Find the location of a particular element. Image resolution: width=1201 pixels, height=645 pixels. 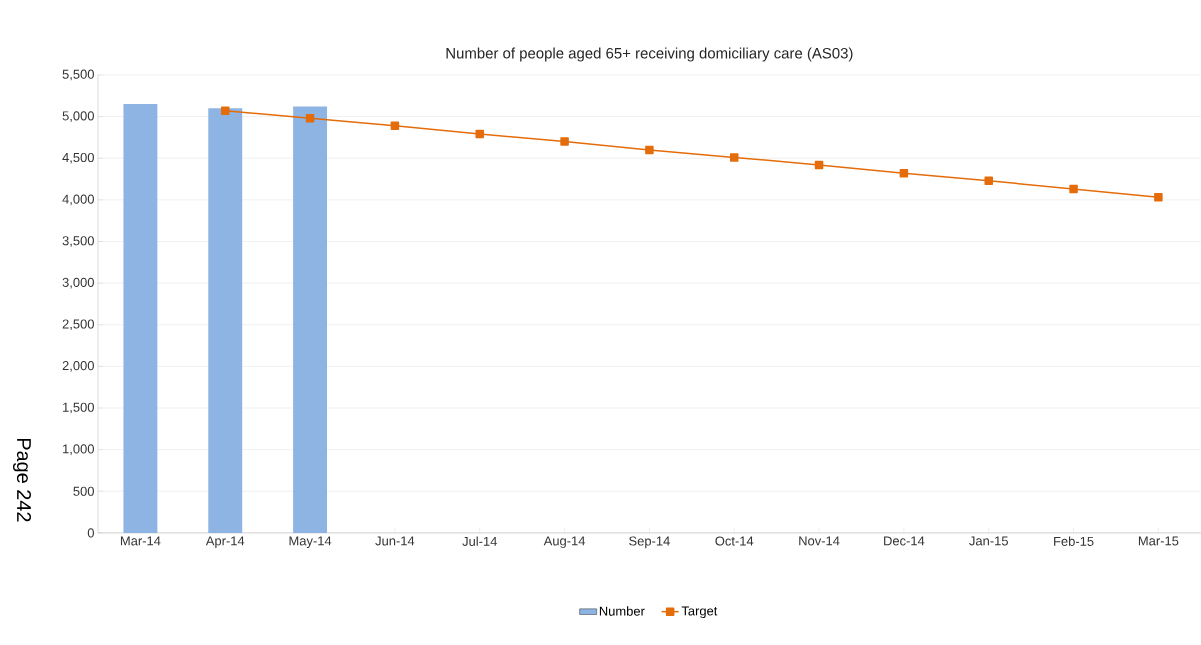

text: Page 242 is located at coordinates (22, 480).